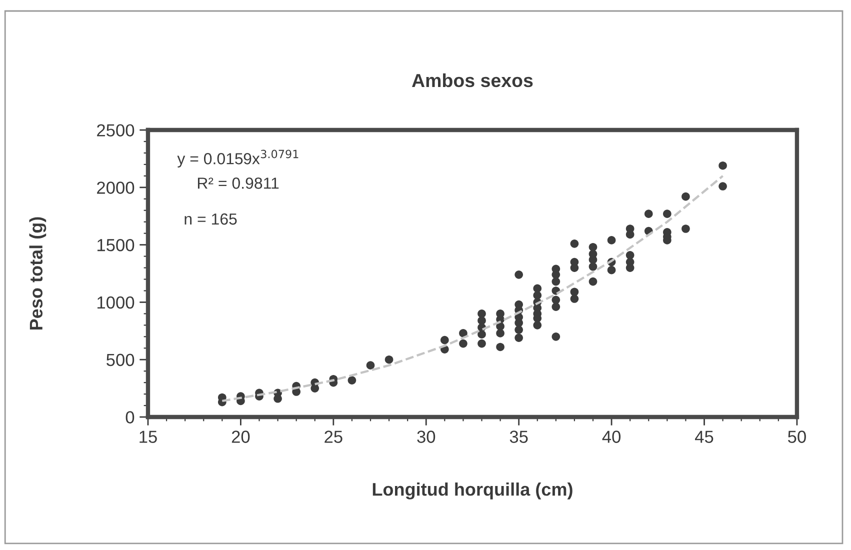 Image resolution: width=851 pixels, height=550 pixels. I want to click on y-tick-label: 1000, so click(116, 302).